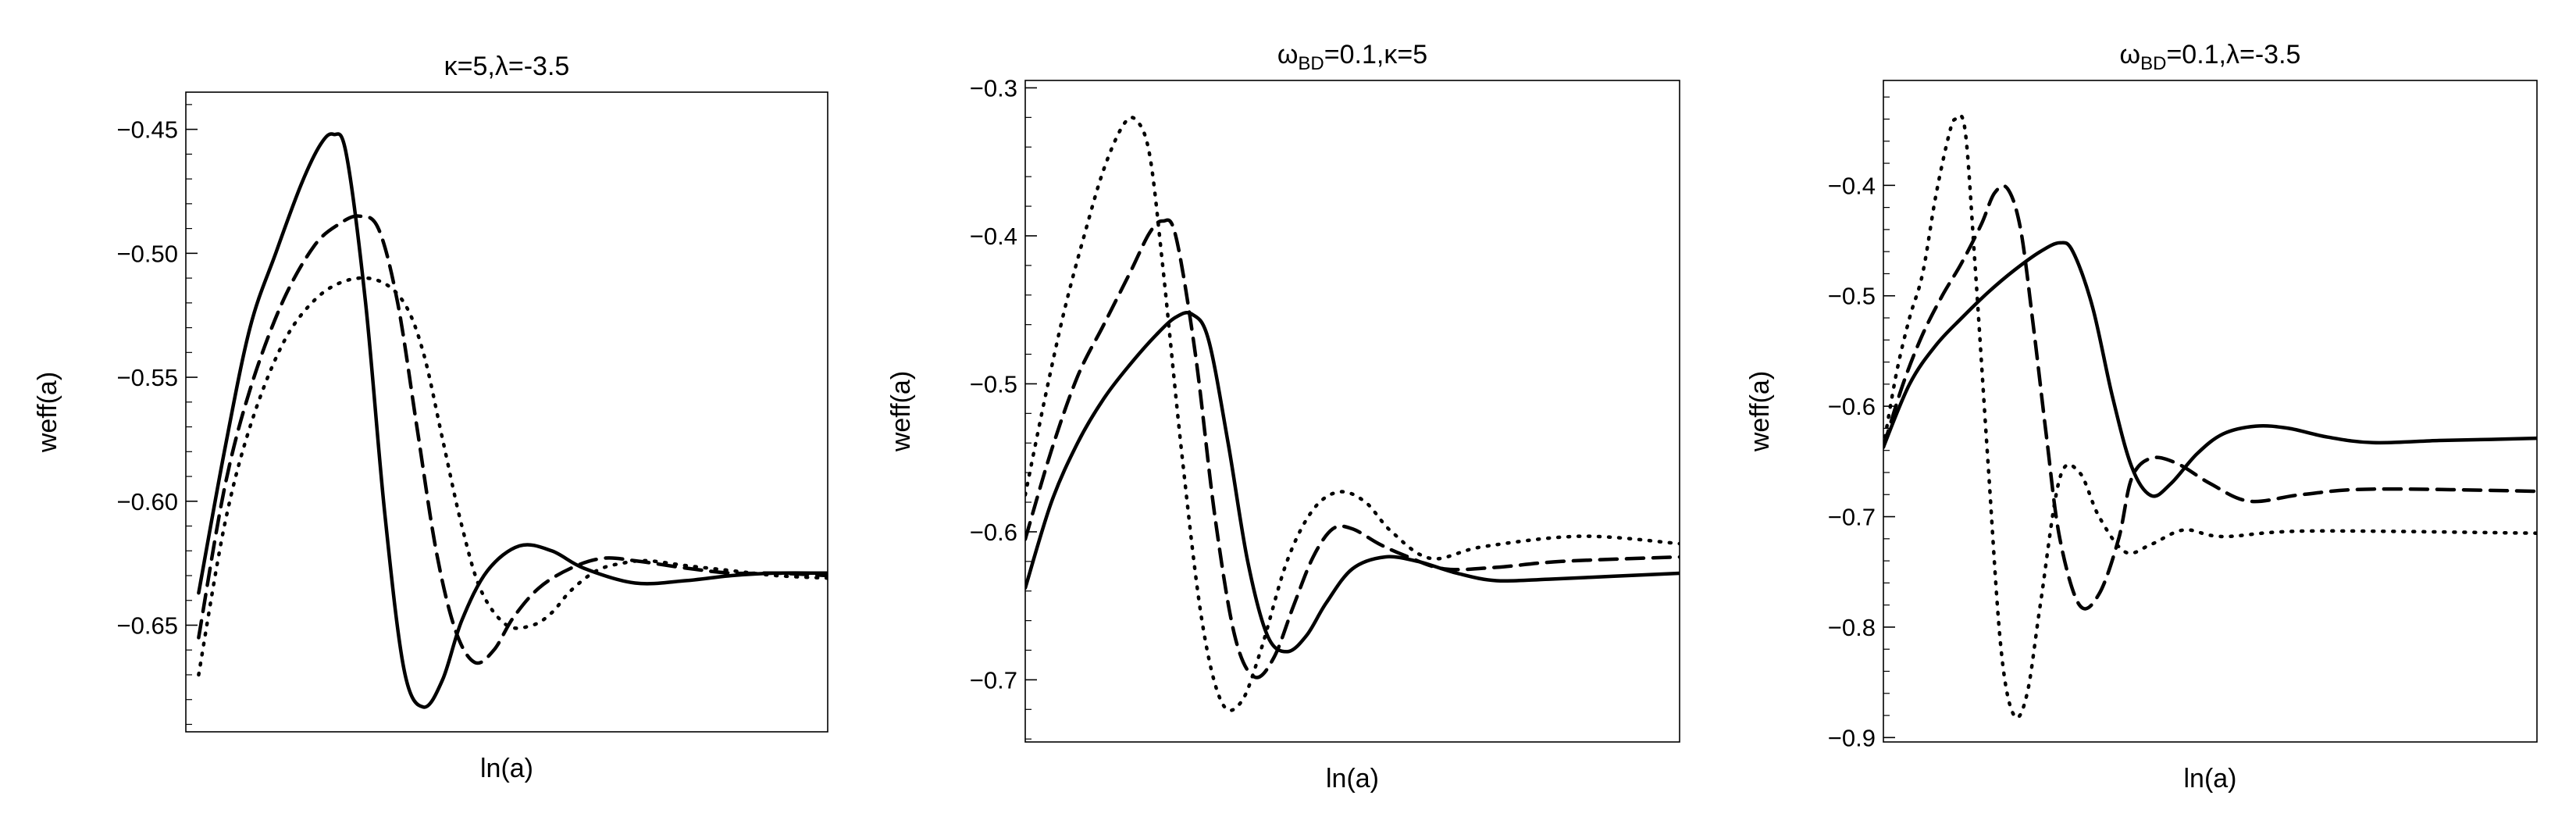 This screenshot has height=831, width=2576. What do you see at coordinates (1352, 57) in the screenshot?
I see `panel-2-title: ωBD=0.1,κ=5` at bounding box center [1352, 57].